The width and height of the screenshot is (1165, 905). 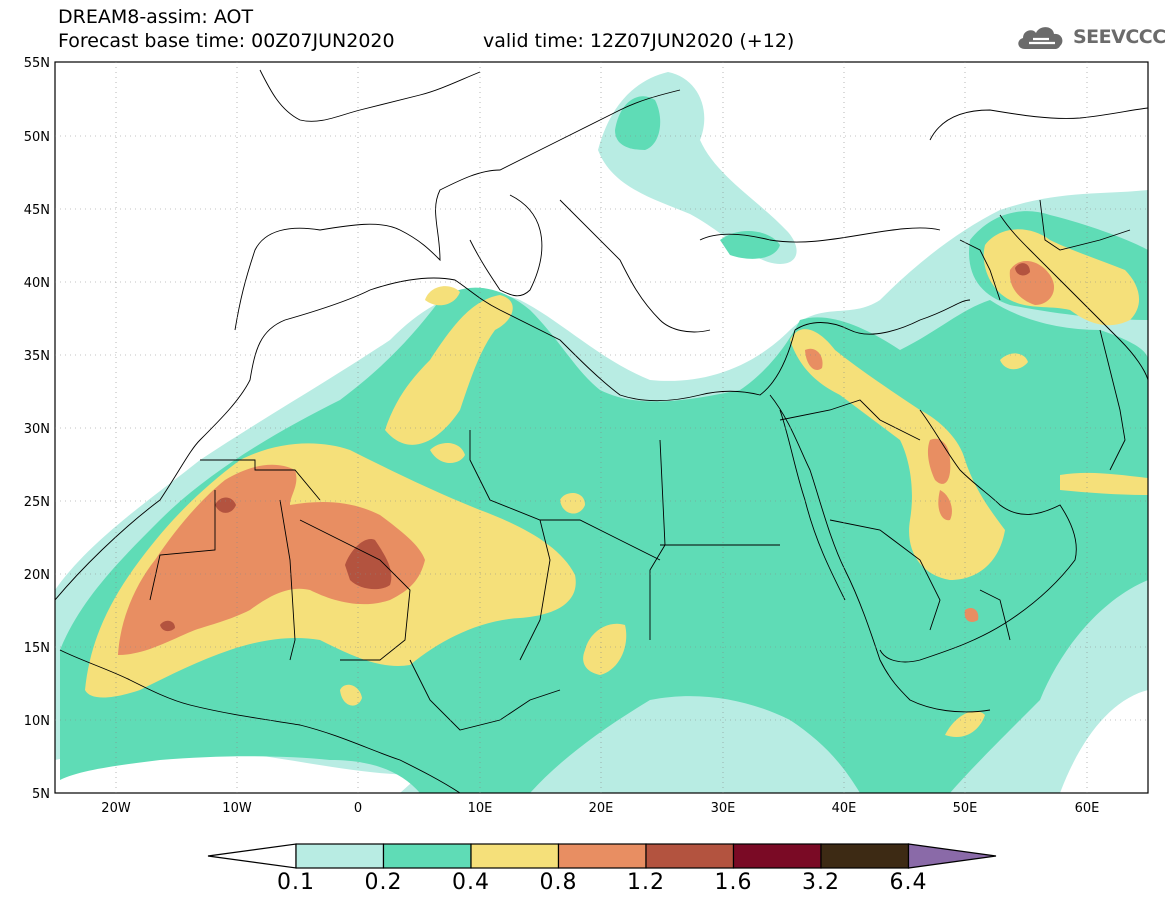 What do you see at coordinates (1087, 808) in the screenshot?
I see `lon-label: 60E` at bounding box center [1087, 808].